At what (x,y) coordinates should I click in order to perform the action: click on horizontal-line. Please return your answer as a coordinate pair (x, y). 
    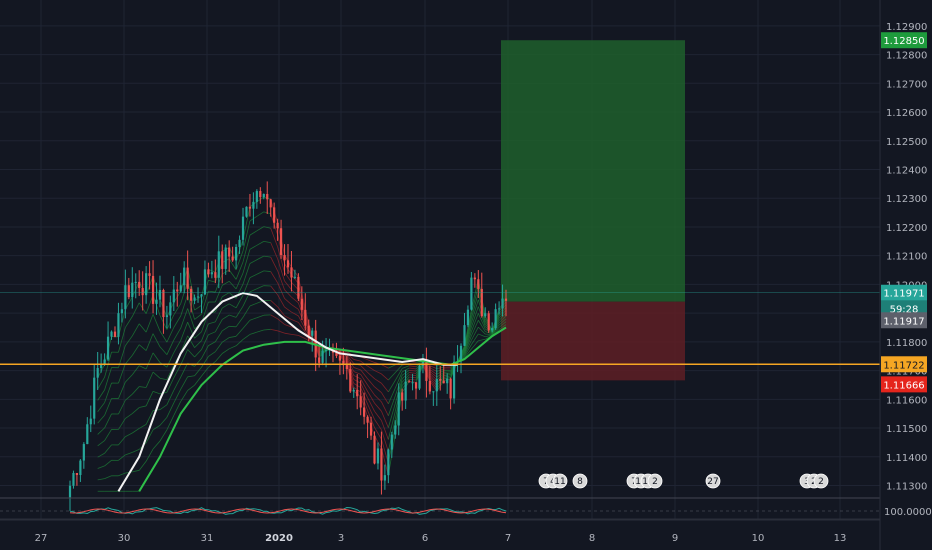
    Looking at the image, I should click on (440, 329).